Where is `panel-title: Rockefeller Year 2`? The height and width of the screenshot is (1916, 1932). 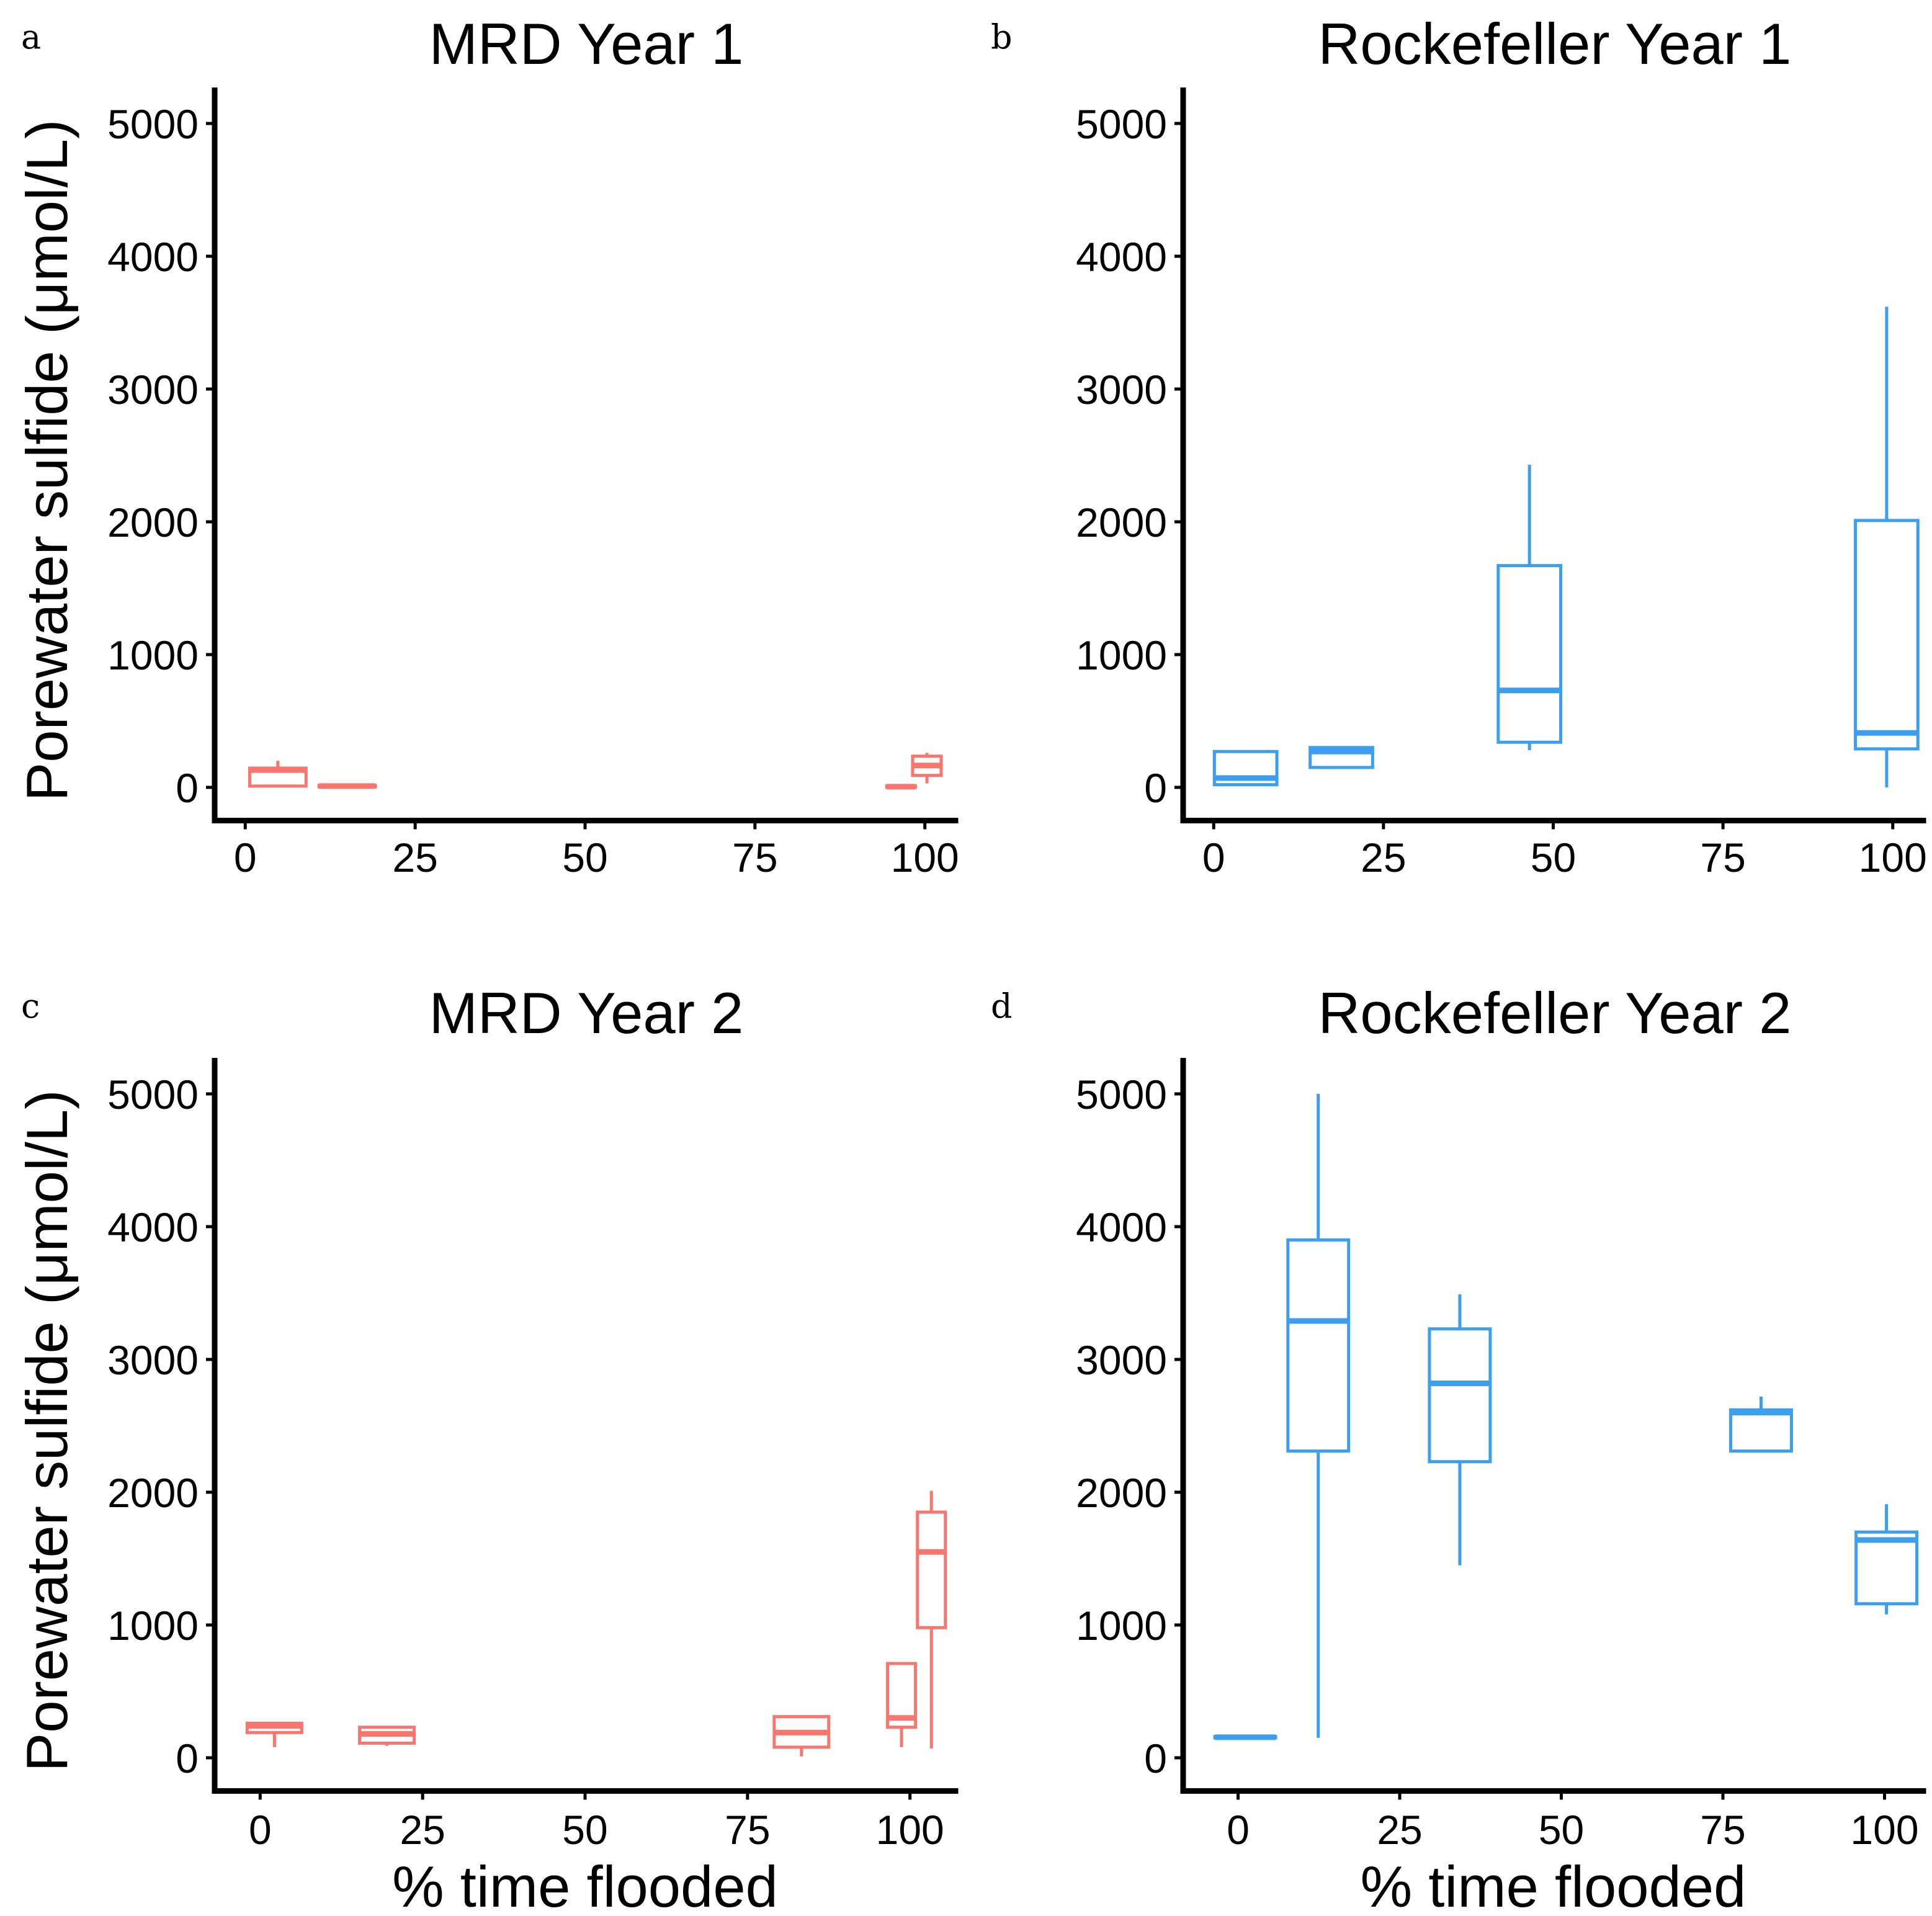 panel-title: Rockefeller Year 2 is located at coordinates (1555, 1012).